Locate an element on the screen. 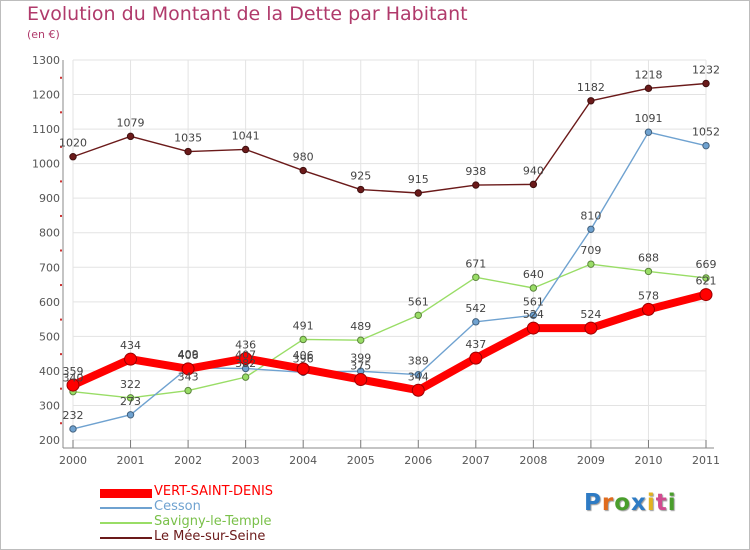 This screenshot has height=550, width=750. y-tick-label: 1200 is located at coordinates (46, 95).